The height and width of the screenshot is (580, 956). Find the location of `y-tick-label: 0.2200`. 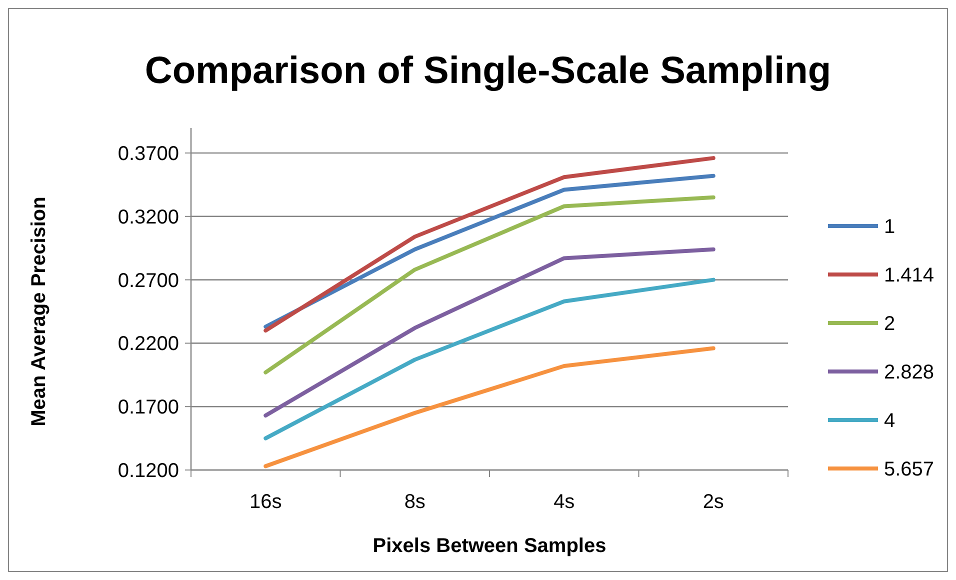

y-tick-label: 0.2200 is located at coordinates (148, 344).